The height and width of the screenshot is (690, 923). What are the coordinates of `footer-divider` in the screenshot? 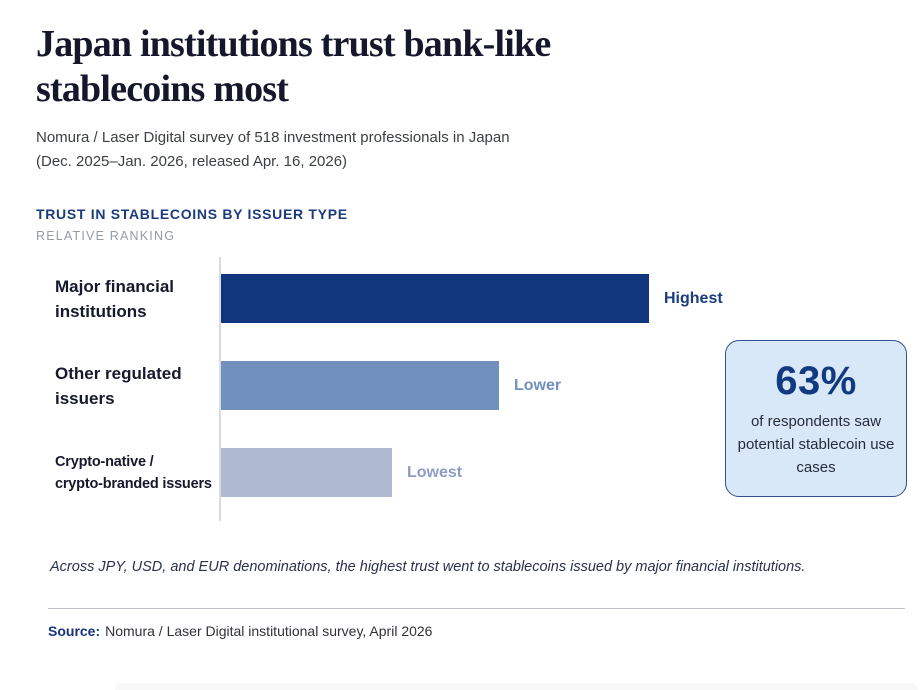 It's located at (476, 608).